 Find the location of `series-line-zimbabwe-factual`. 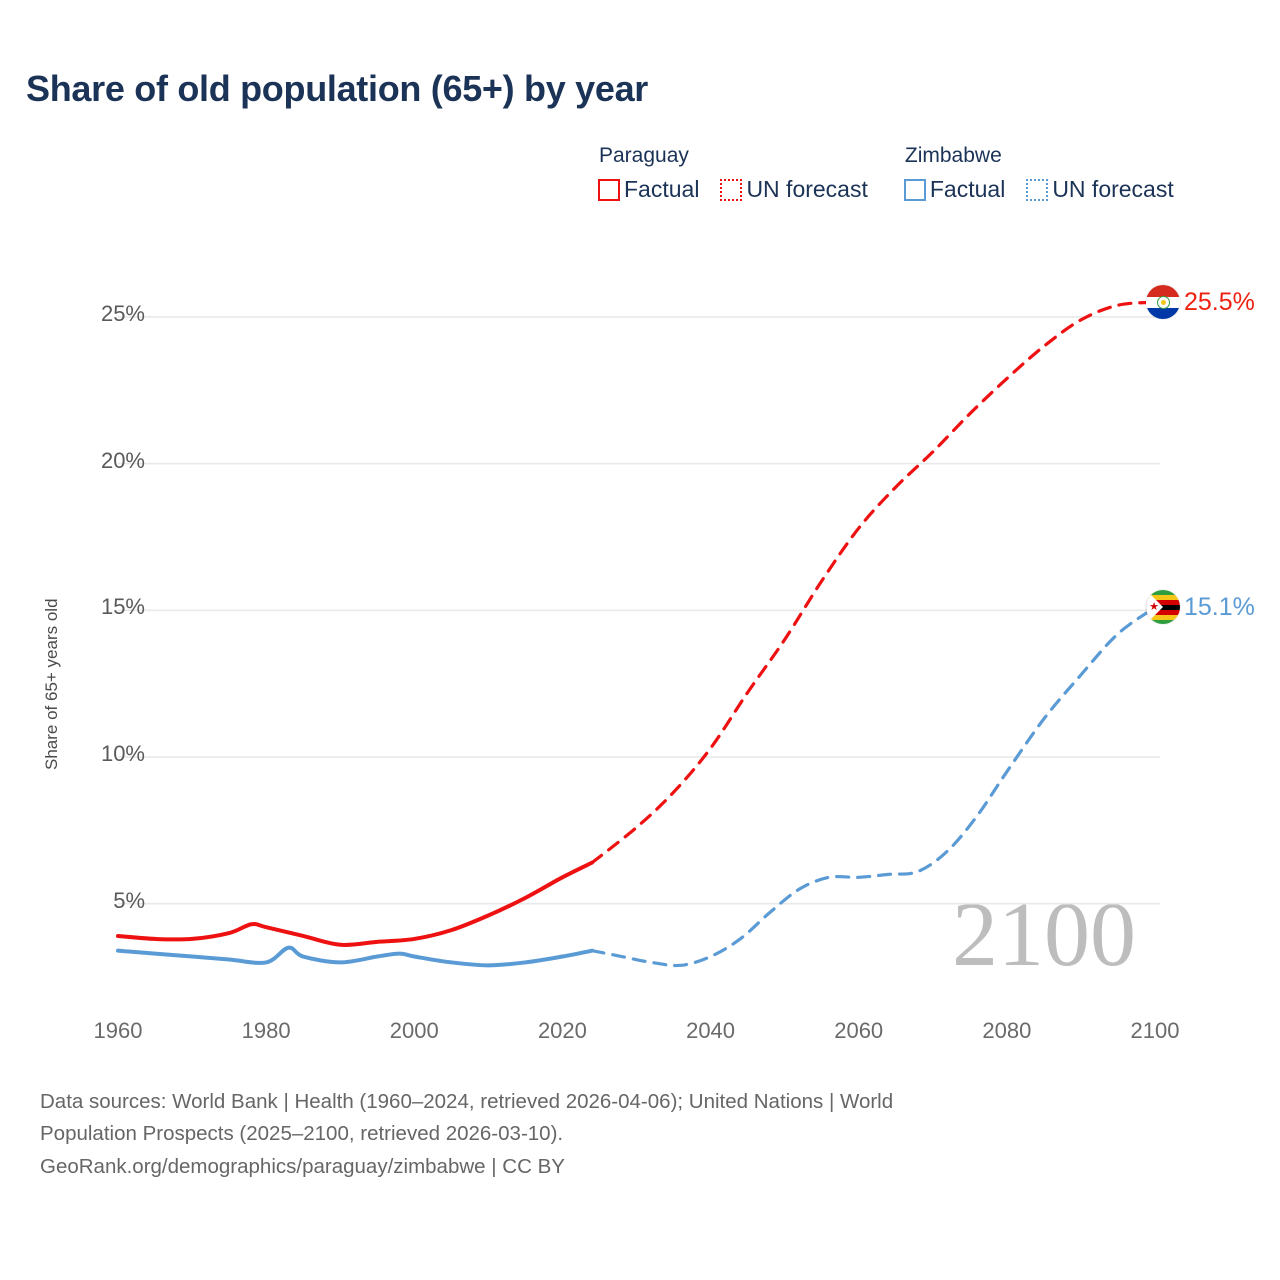

series-line-zimbabwe-factual is located at coordinates (355, 956).